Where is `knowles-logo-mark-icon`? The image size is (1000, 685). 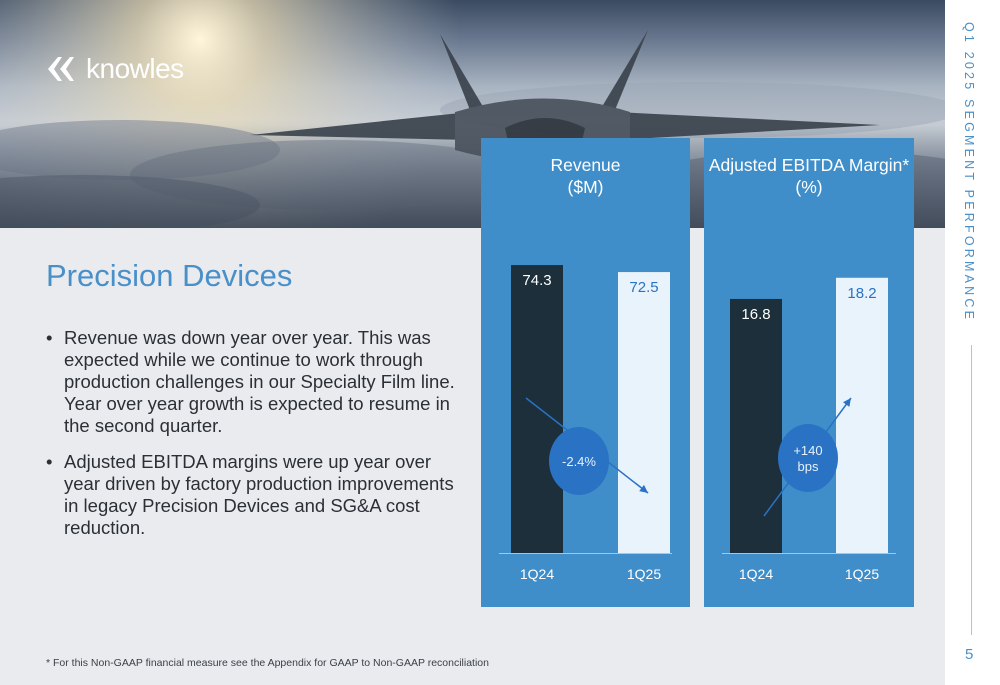 knowles-logo-mark-icon is located at coordinates (61, 69).